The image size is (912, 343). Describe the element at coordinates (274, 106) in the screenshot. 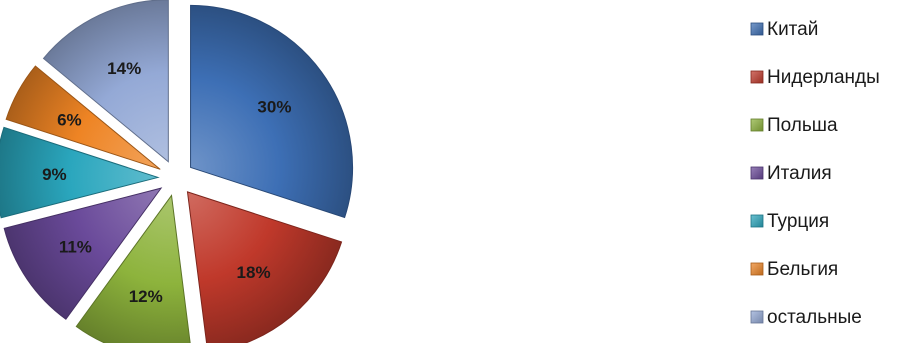

I see `data-label: 30%` at that location.